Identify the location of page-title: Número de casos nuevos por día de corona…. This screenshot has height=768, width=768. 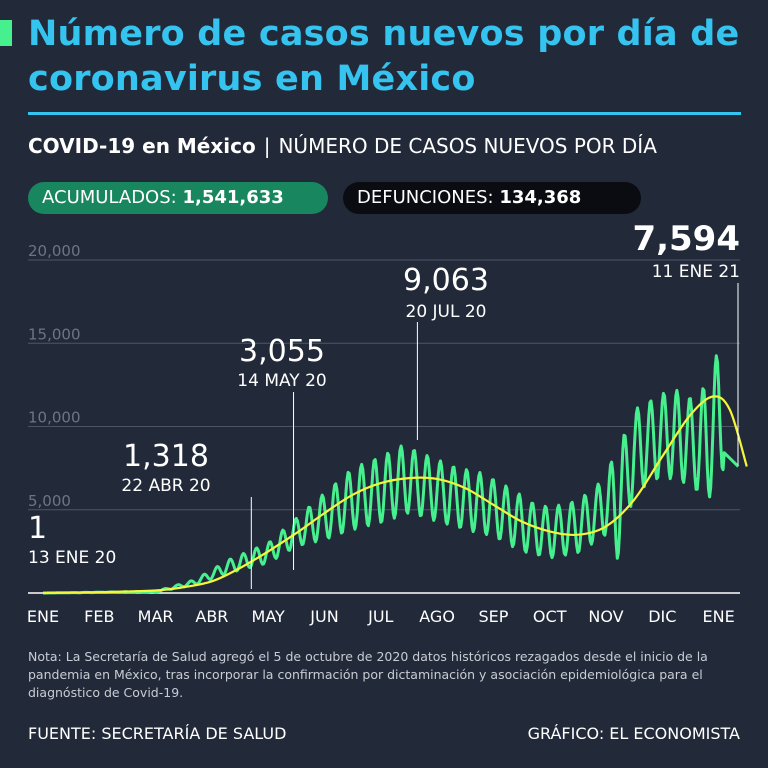
(384, 56).